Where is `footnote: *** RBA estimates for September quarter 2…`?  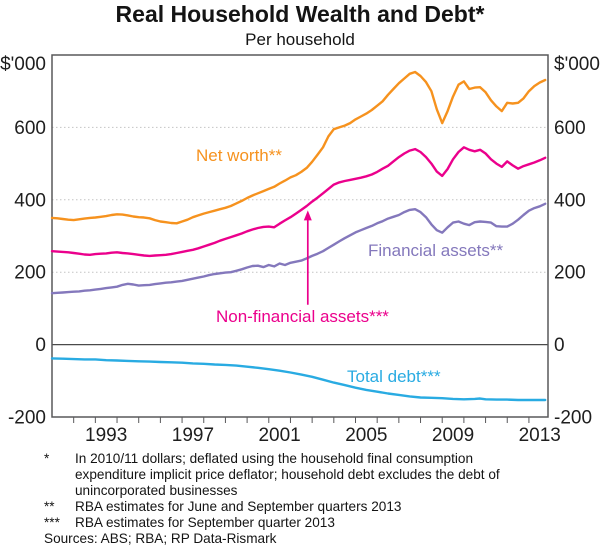 footnote: *** RBA estimates for September quarter 2… is located at coordinates (304, 523).